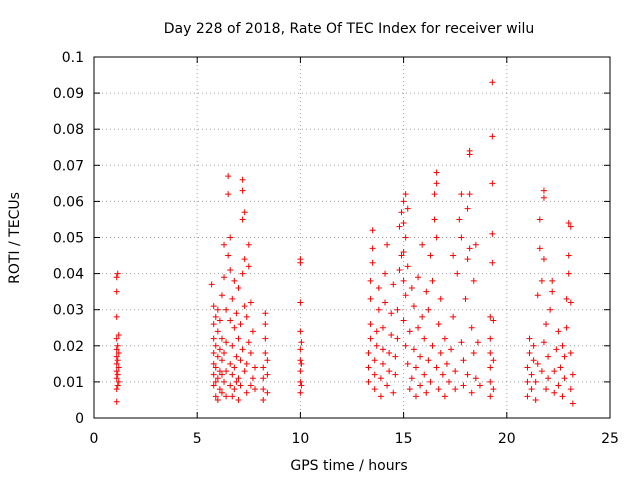  Describe the element at coordinates (610, 439) in the screenshot. I see `x-tick-label: 25` at that location.